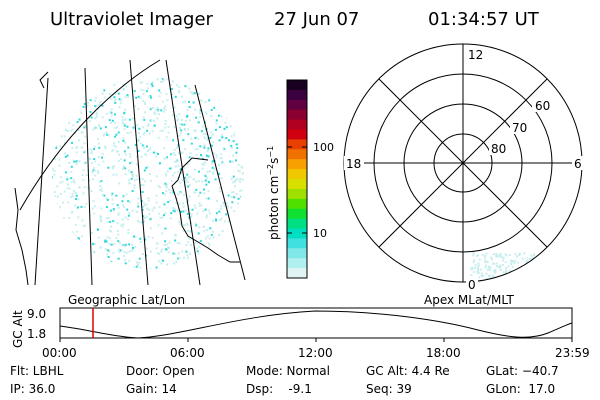  Describe the element at coordinates (572, 353) in the screenshot. I see `time-tick-2359: 23:59` at that location.